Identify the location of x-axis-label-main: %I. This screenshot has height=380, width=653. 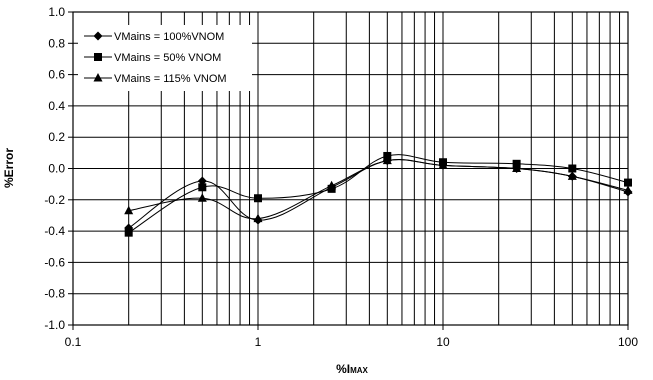
(343, 369).